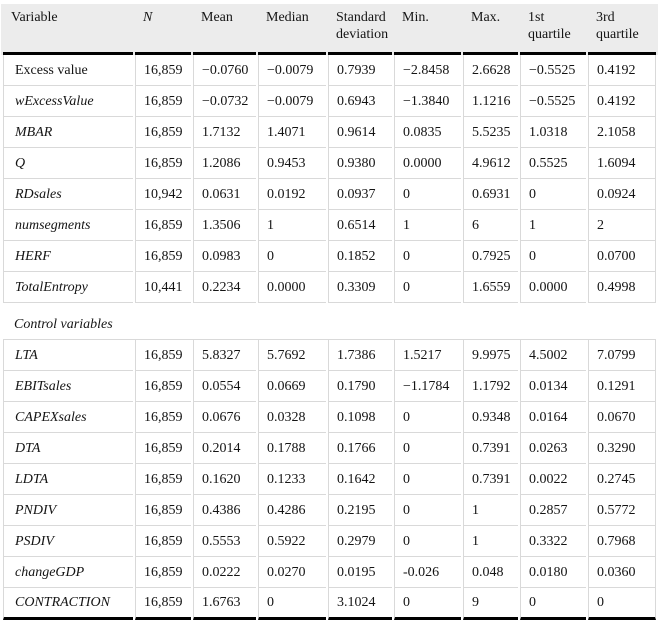 This screenshot has height=623, width=661. What do you see at coordinates (490, 448) in the screenshot?
I see `value-cell: 0.7391` at bounding box center [490, 448].